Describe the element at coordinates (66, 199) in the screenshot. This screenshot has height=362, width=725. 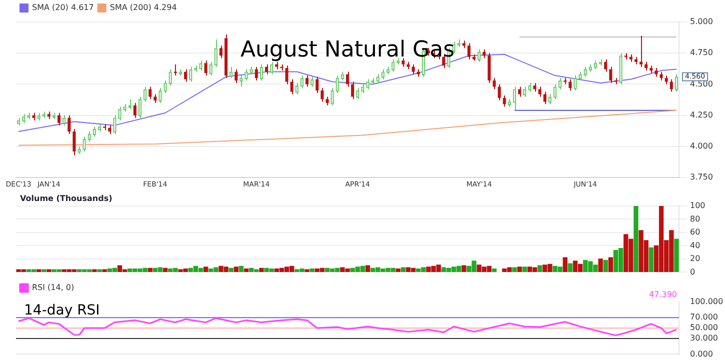
I see `chart-title: Volume (Thousands)` at that location.